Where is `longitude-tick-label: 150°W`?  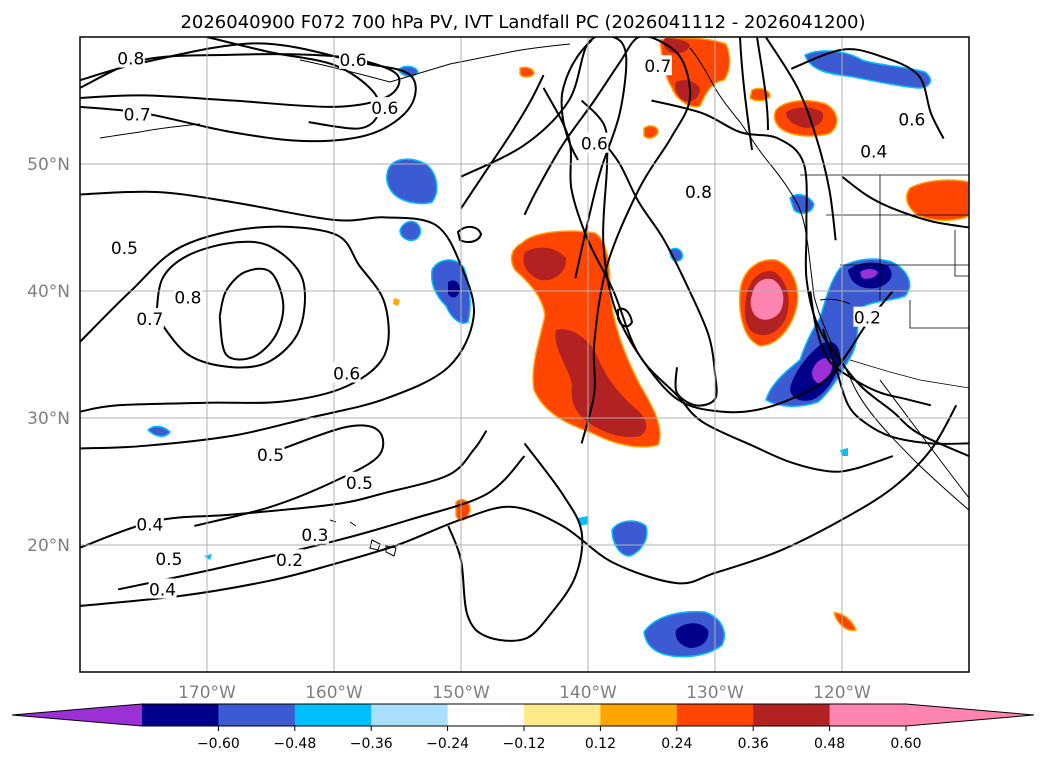
longitude-tick-label: 150°W is located at coordinates (461, 693).